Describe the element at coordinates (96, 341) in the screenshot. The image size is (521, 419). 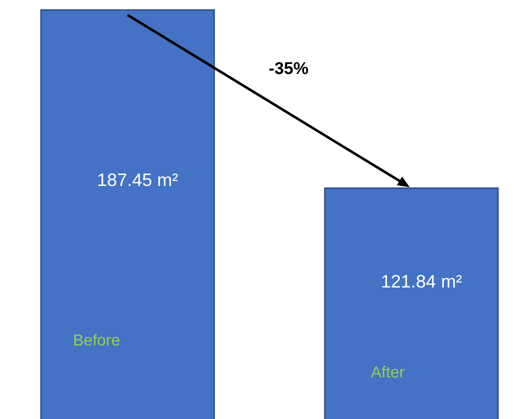
I see `x-tick-label: Before` at that location.